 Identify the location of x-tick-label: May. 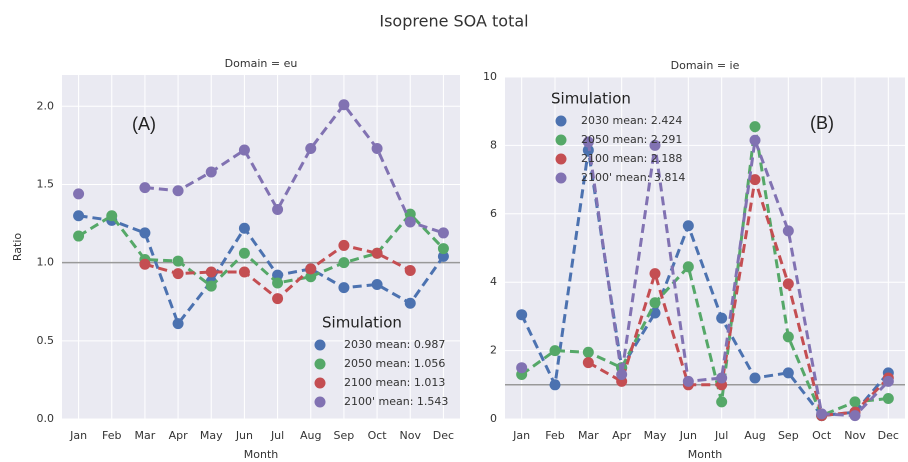
(211, 435).